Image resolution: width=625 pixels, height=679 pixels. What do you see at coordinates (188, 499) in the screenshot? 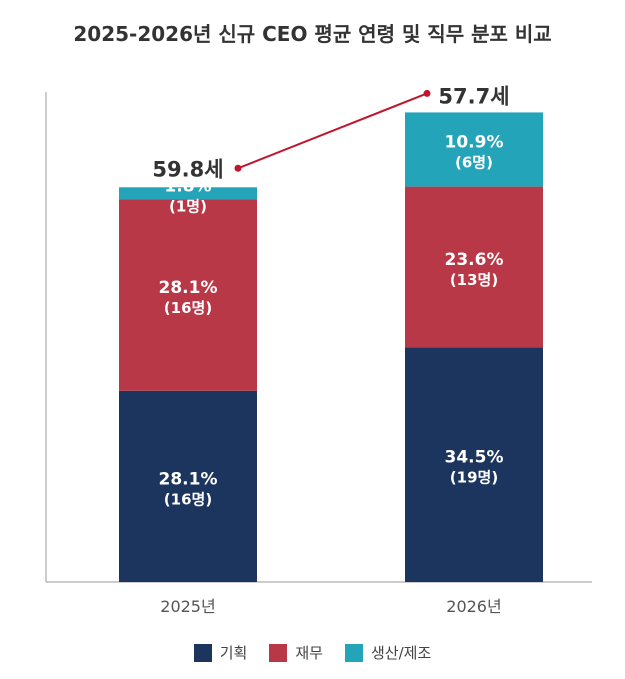
I see `data-label-count-planning-1: (16명)` at bounding box center [188, 499].